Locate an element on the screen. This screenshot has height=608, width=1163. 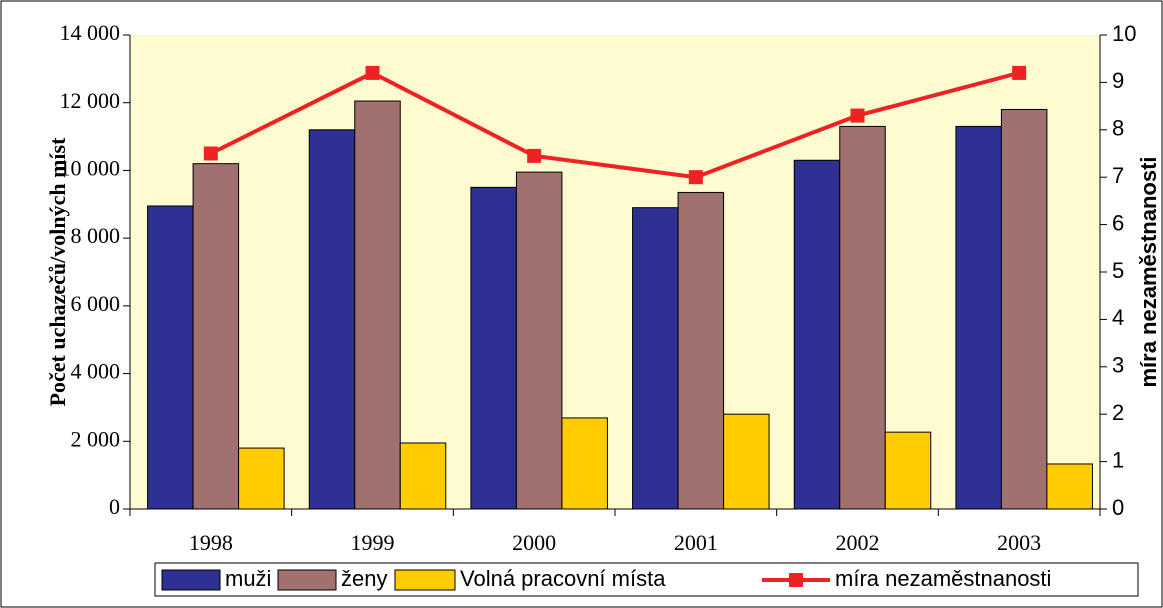
y-tick-label: 8 000 is located at coordinates (96, 235).